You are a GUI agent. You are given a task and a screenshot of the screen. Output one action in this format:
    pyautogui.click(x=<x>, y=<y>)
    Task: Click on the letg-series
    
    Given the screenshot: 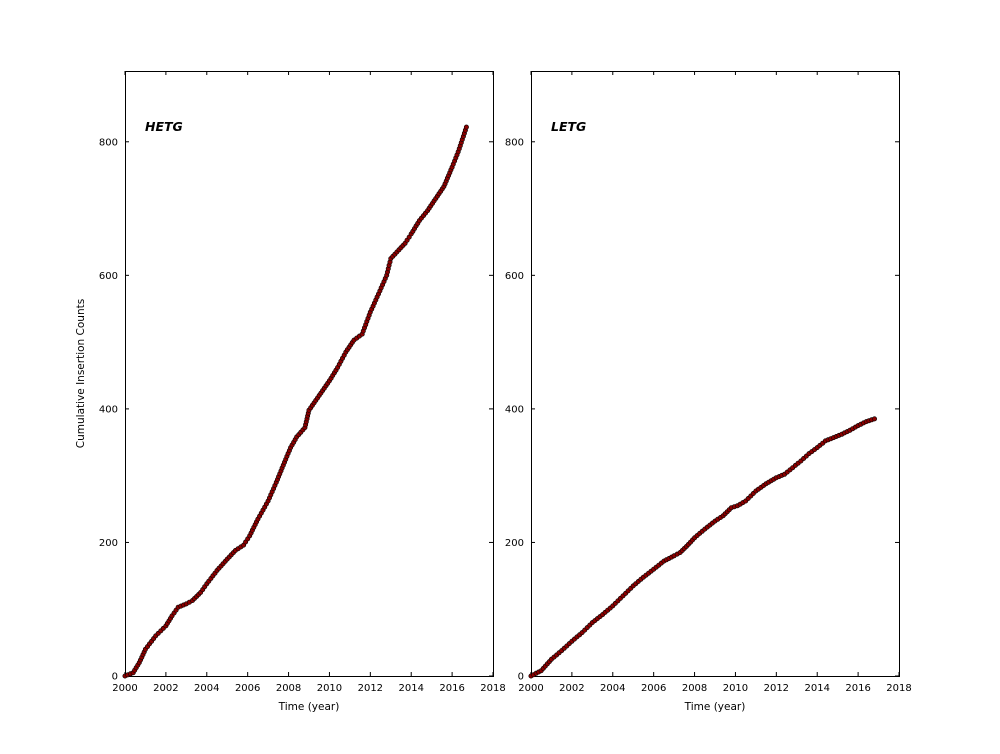 What is the action you would take?
    pyautogui.click(x=702, y=547)
    